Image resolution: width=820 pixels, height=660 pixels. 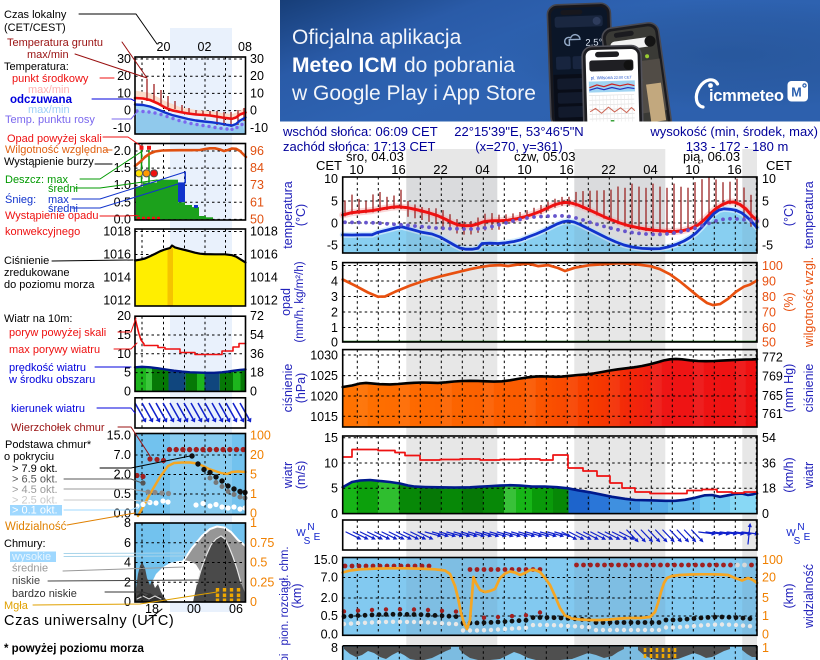 I want to click on svg-text: 0.0, so click(x=329, y=635).